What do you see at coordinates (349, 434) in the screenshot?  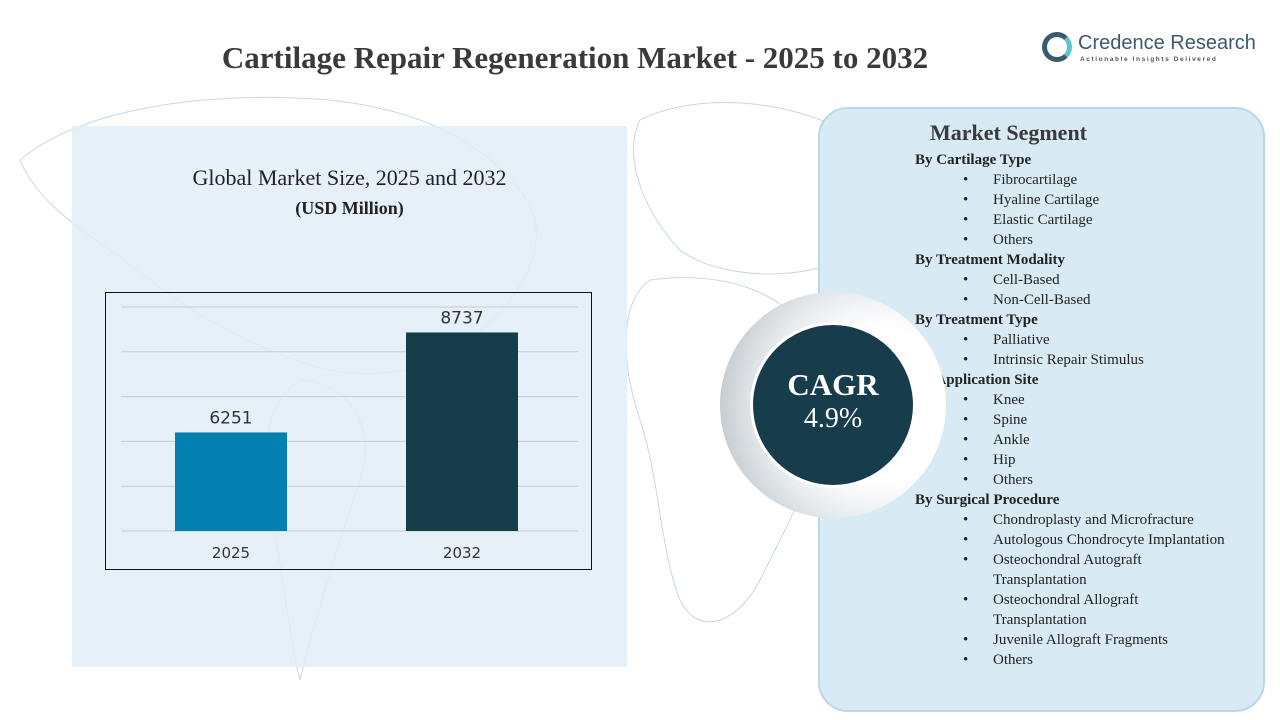 I see `bar-chart: 6251 2025 8737 2032` at bounding box center [349, 434].